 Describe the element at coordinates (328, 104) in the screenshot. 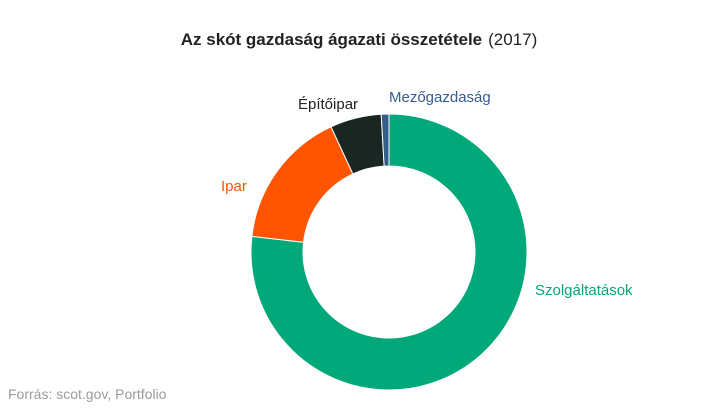

I see `slice-label-2: Építőipar` at that location.